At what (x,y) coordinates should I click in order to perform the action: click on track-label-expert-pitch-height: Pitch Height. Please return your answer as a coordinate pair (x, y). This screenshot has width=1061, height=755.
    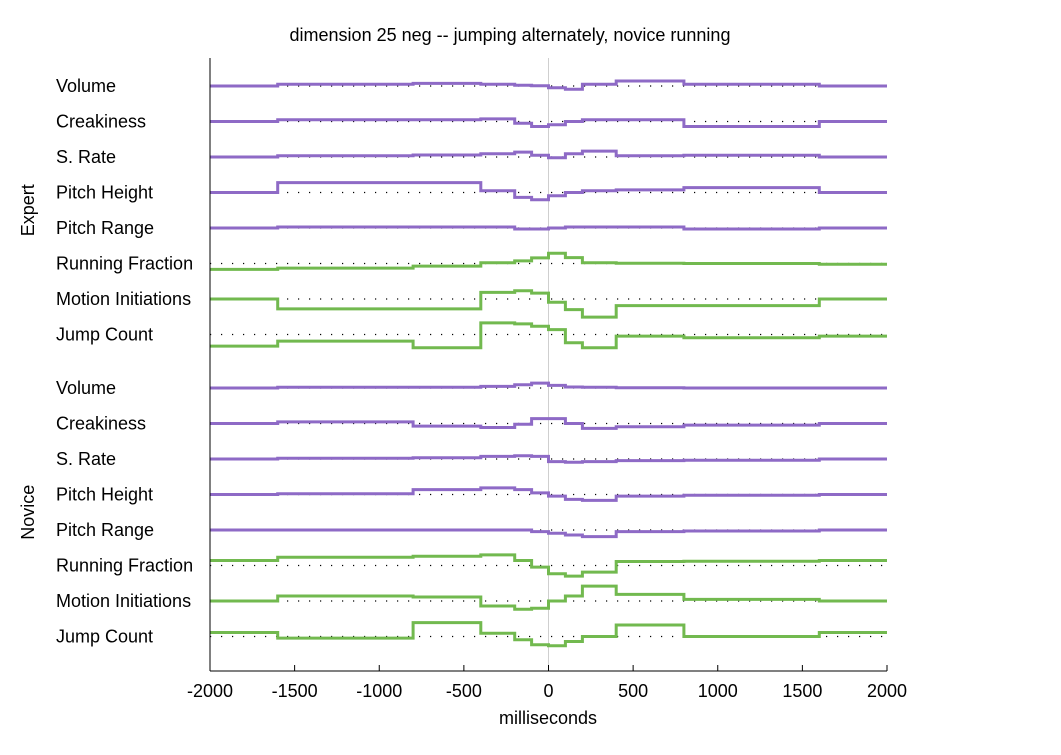
    Looking at the image, I should click on (104, 193).